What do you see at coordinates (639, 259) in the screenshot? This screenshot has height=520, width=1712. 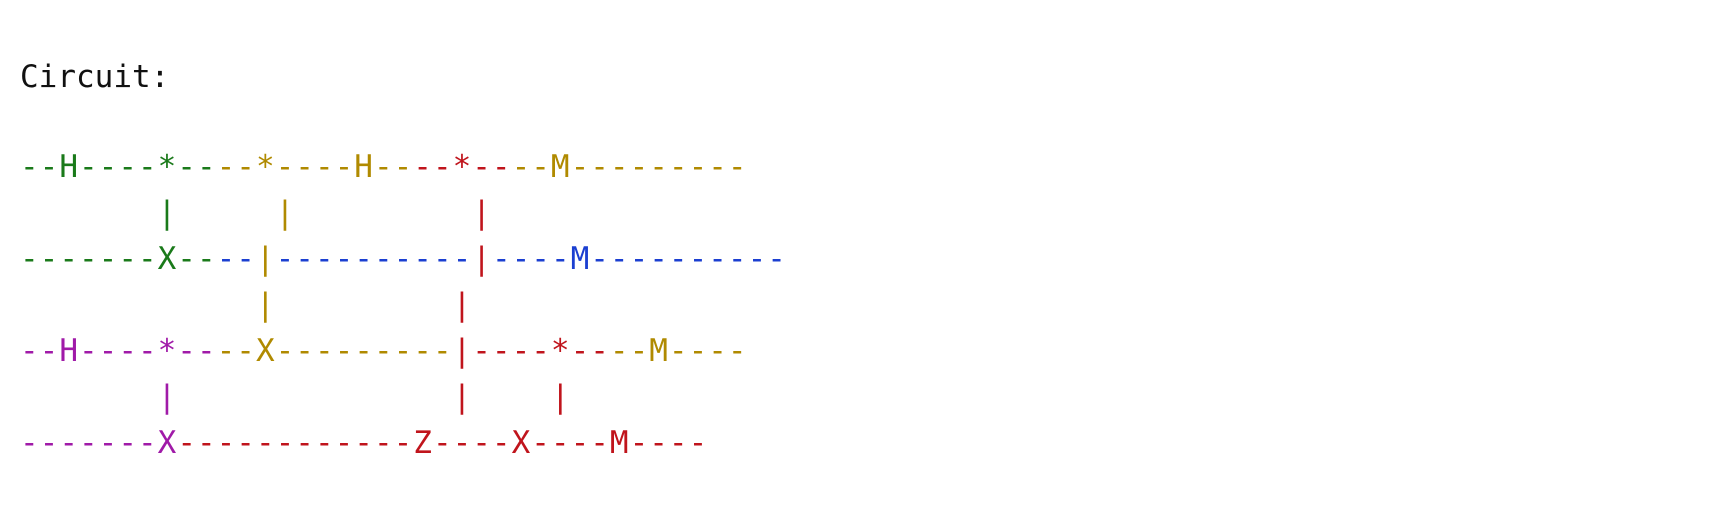 I see `circuit-segment: ----M----------` at bounding box center [639, 259].